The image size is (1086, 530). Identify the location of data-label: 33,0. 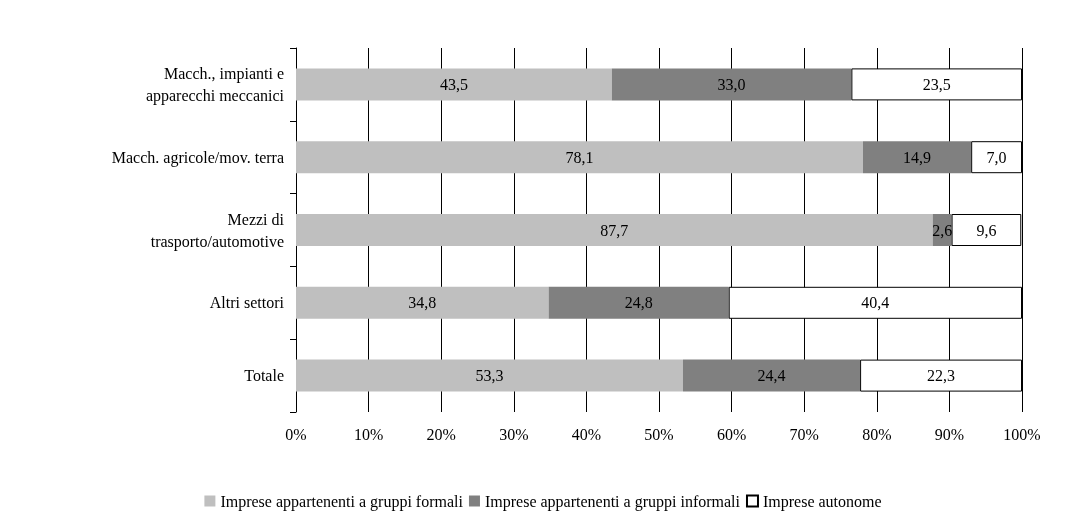
(731, 84).